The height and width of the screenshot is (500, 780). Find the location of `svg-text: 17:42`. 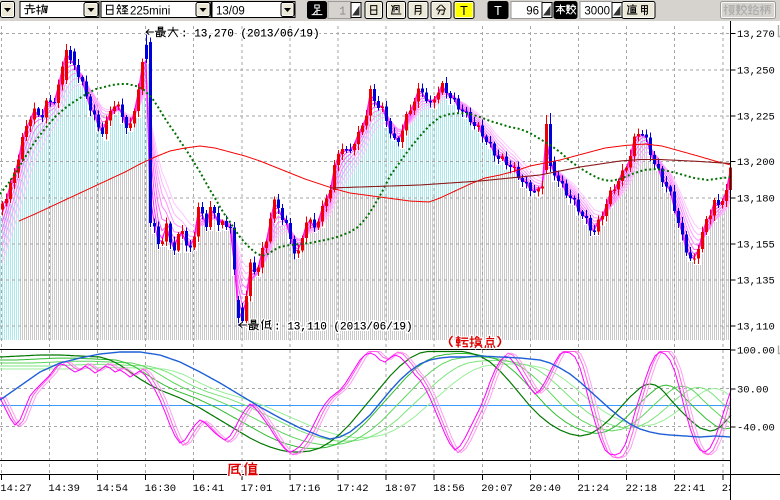

svg-text: 17:42 is located at coordinates (353, 489).